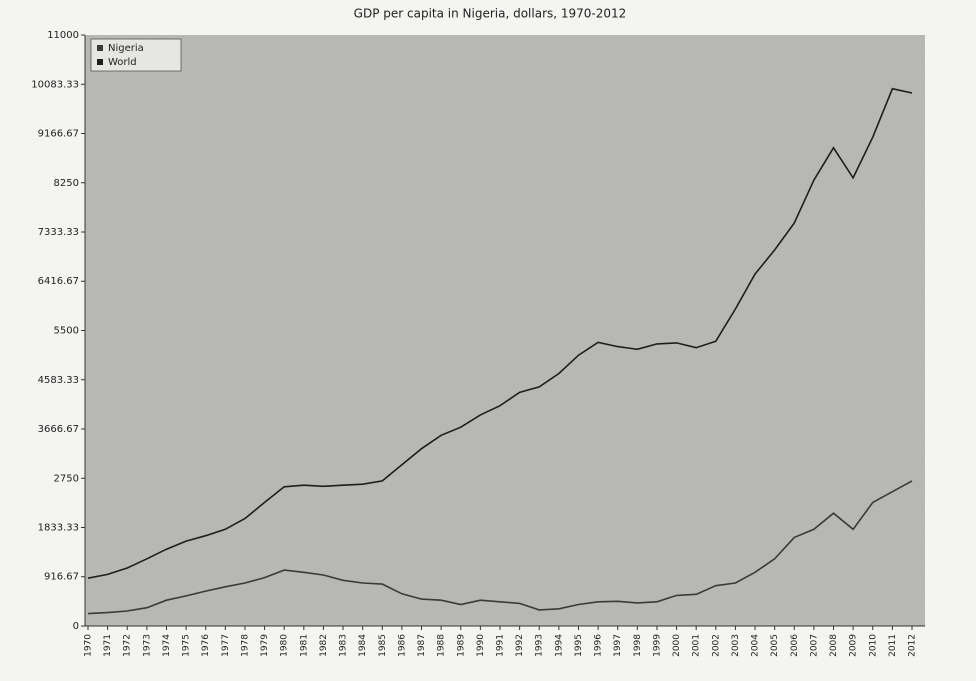 The height and width of the screenshot is (681, 976). I want to click on x-tick-label: 2012, so click(913, 645).